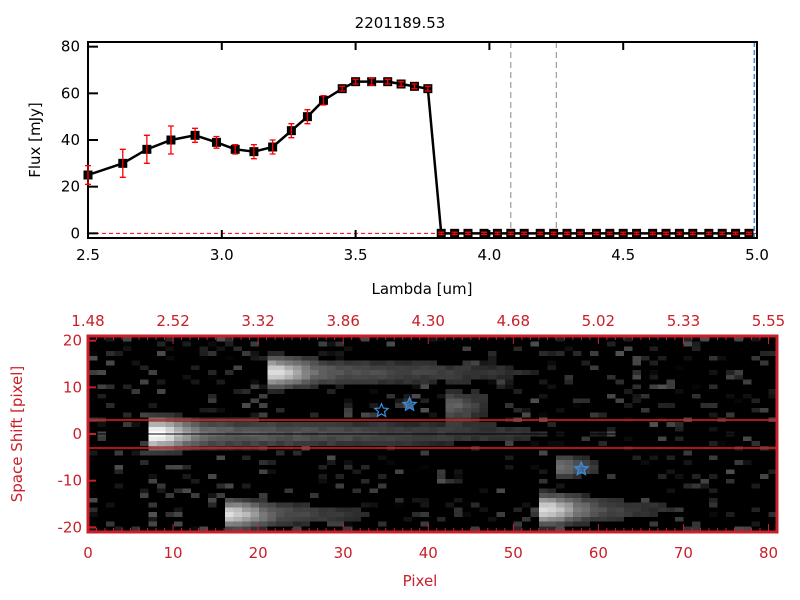  I want to click on x-axis-label: Pixel, so click(420, 581).